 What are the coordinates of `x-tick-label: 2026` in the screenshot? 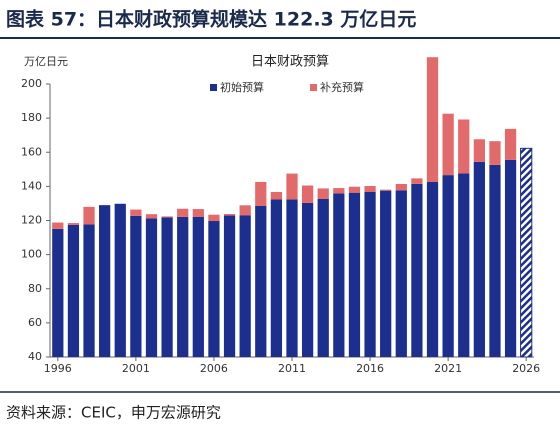 It's located at (526, 368).